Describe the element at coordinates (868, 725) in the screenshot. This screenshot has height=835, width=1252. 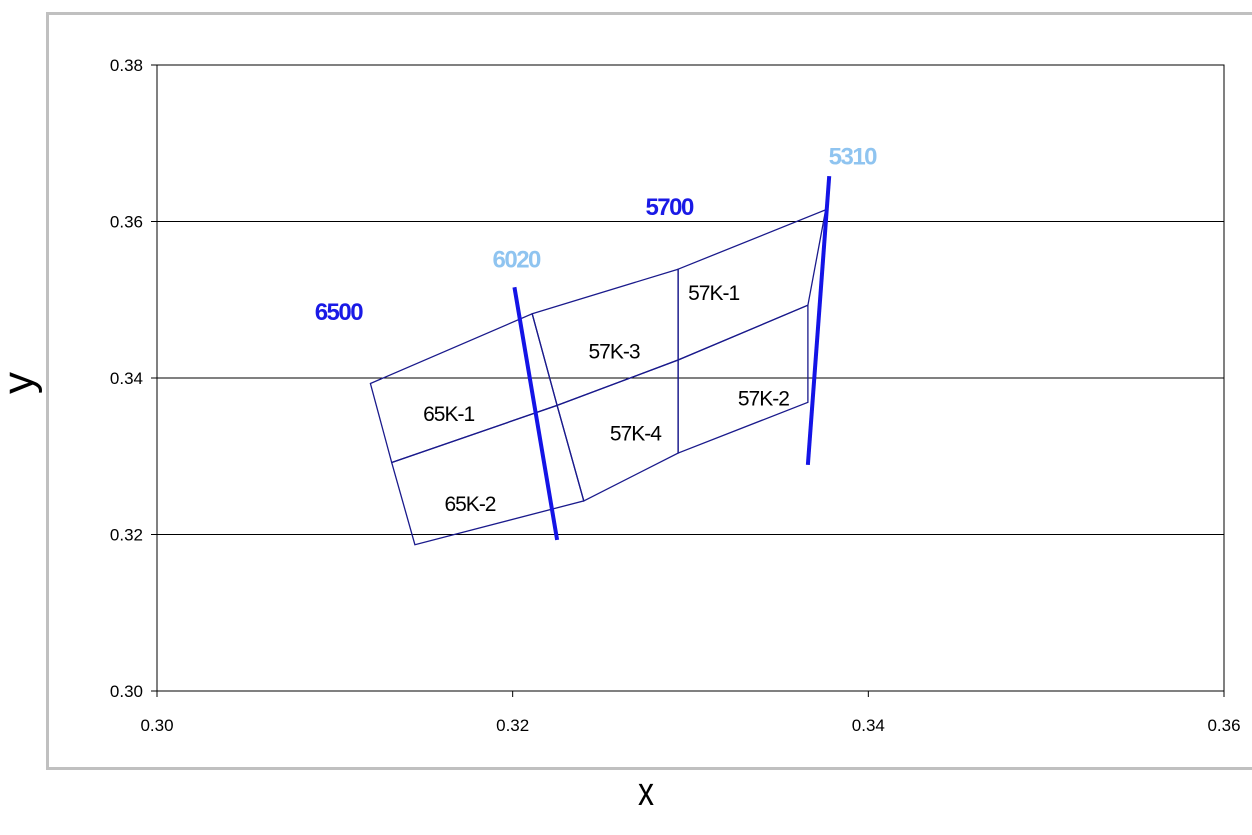
I see `x-tick-label: 0.34` at that location.